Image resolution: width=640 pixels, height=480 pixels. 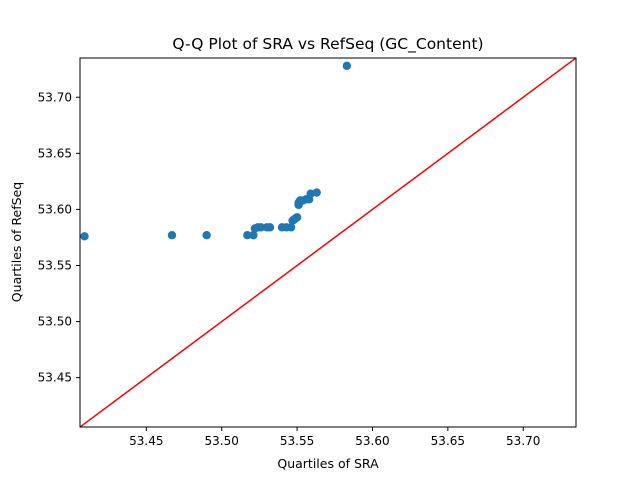 What do you see at coordinates (55, 378) in the screenshot?
I see `y-tick-label: 53.45` at bounding box center [55, 378].